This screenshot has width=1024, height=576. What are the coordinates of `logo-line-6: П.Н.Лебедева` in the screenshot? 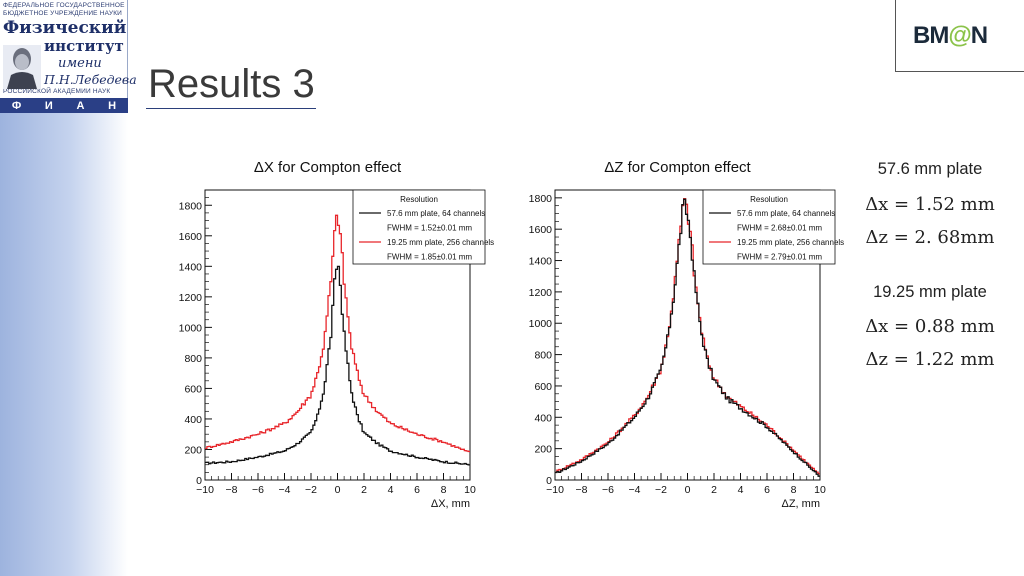 It's located at (90, 79).